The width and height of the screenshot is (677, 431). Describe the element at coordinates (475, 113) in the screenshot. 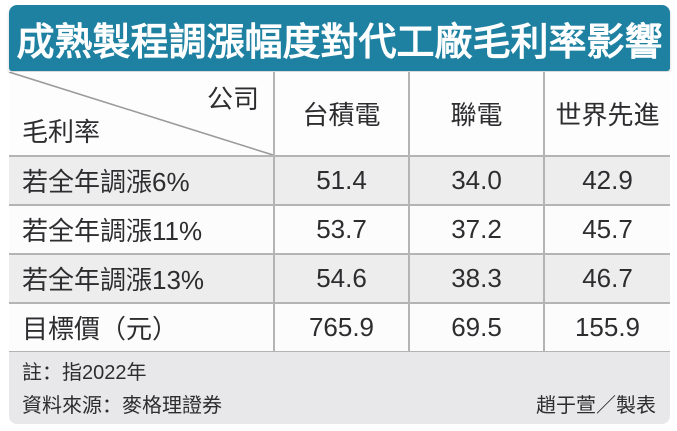

I see `column-header-umc: 聯電` at that location.